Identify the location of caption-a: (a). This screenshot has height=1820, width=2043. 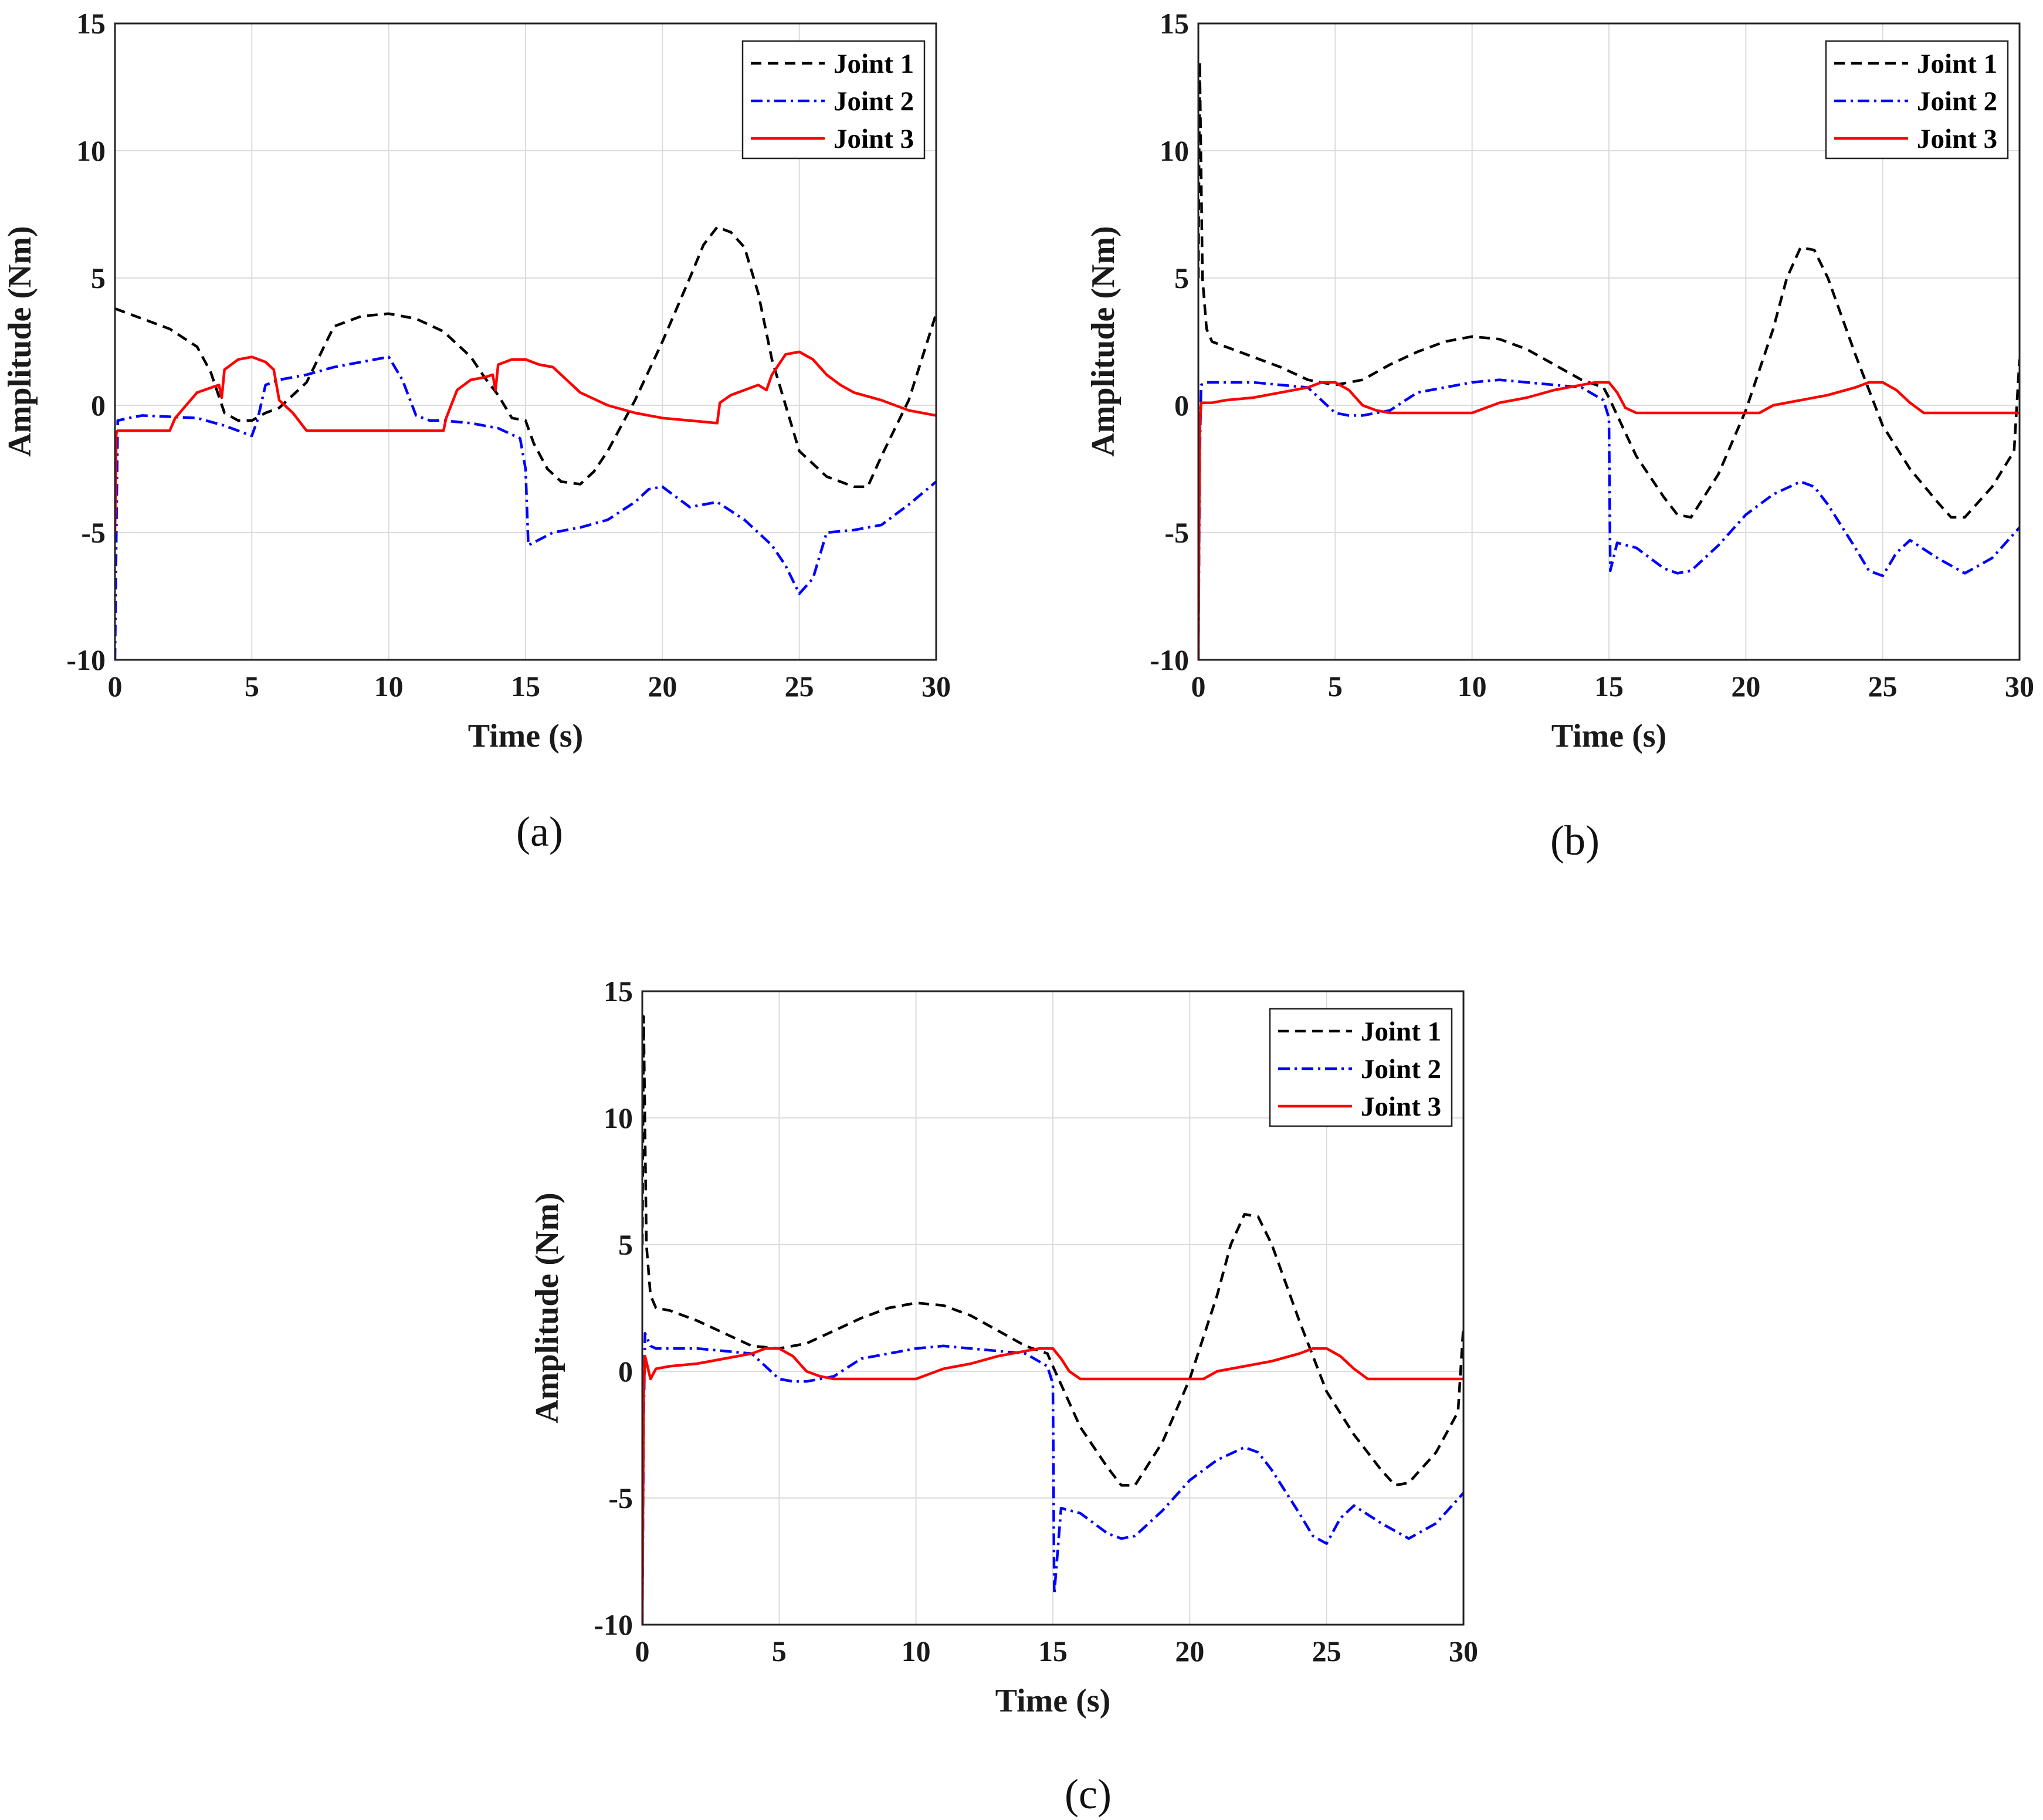
(539, 831).